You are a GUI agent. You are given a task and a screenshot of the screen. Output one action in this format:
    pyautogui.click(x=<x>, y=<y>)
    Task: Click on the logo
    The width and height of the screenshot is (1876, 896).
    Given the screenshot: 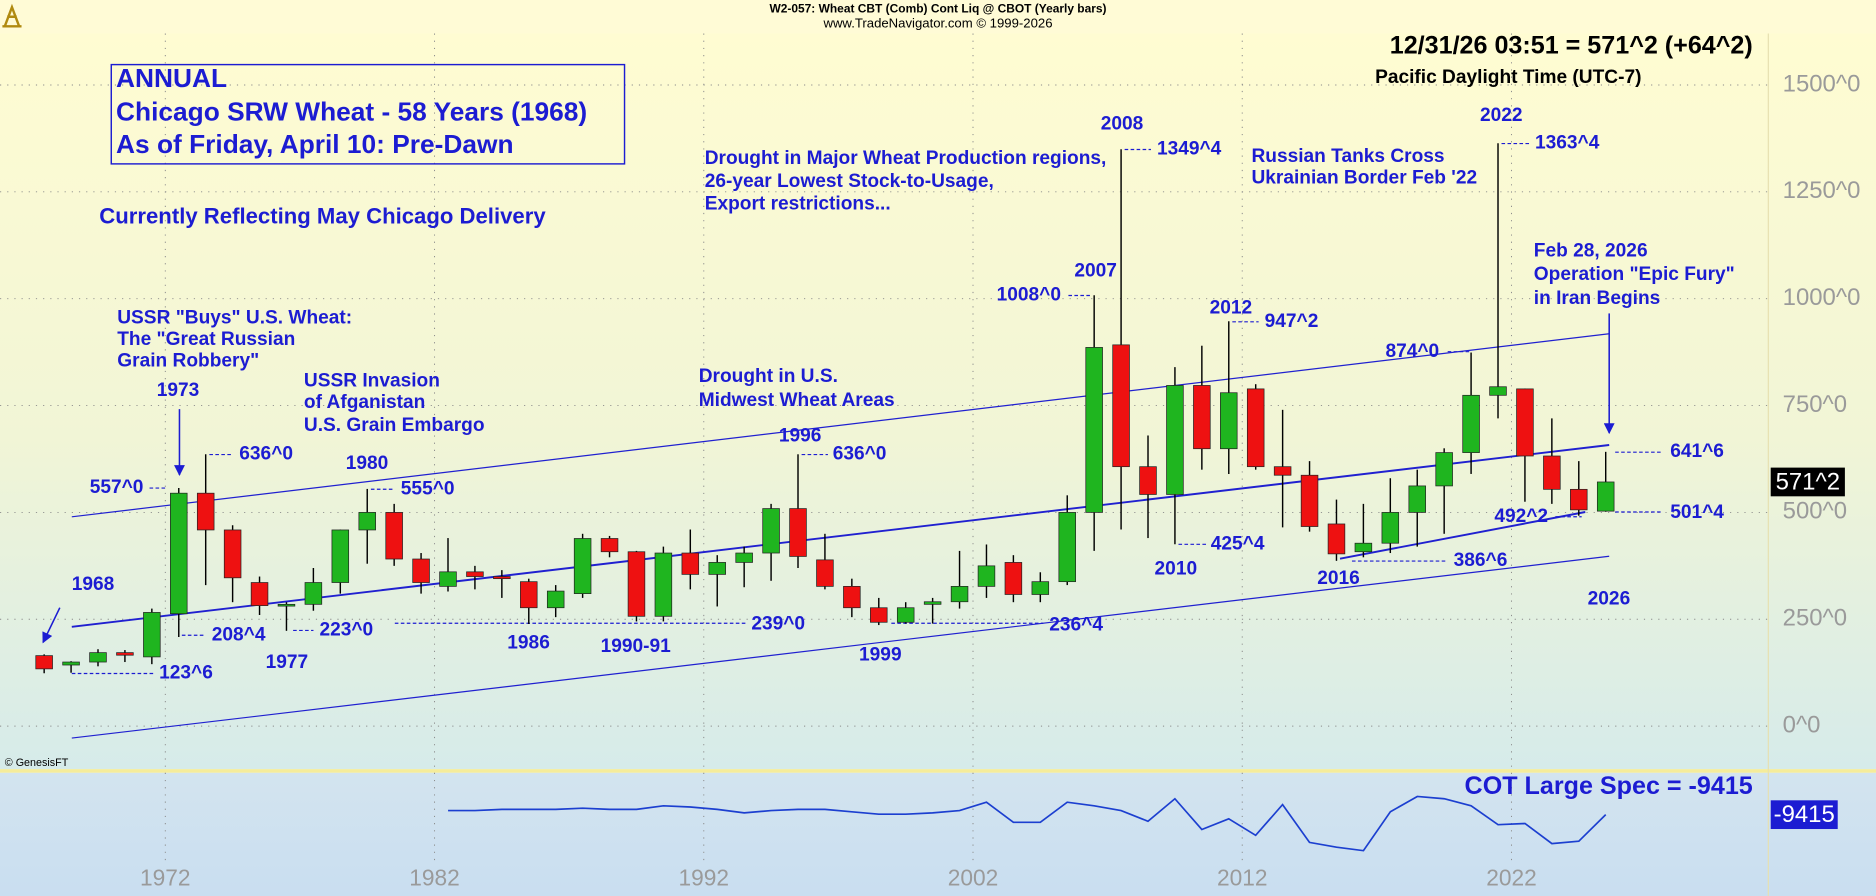 What is the action you would take?
    pyautogui.click(x=12, y=15)
    